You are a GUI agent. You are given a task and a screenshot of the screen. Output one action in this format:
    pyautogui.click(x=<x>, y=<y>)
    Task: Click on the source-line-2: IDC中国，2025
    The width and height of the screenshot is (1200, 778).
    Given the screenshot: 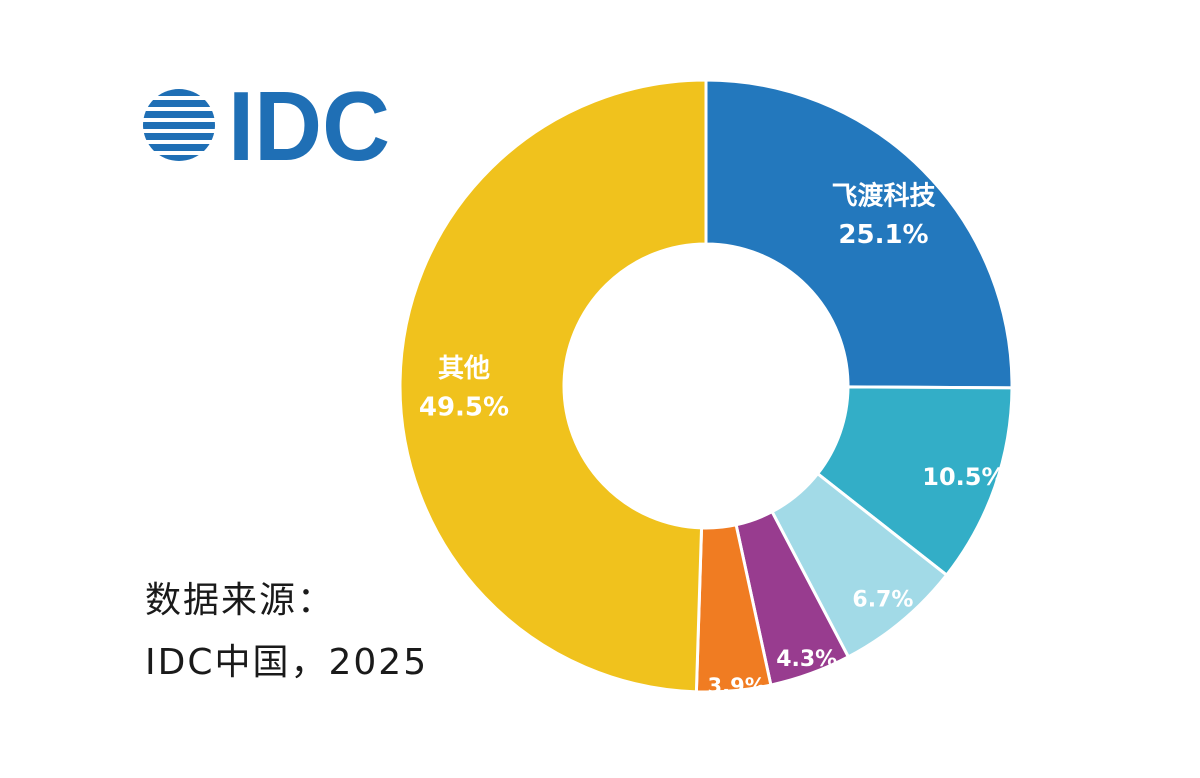 What is the action you would take?
    pyautogui.click(x=287, y=662)
    